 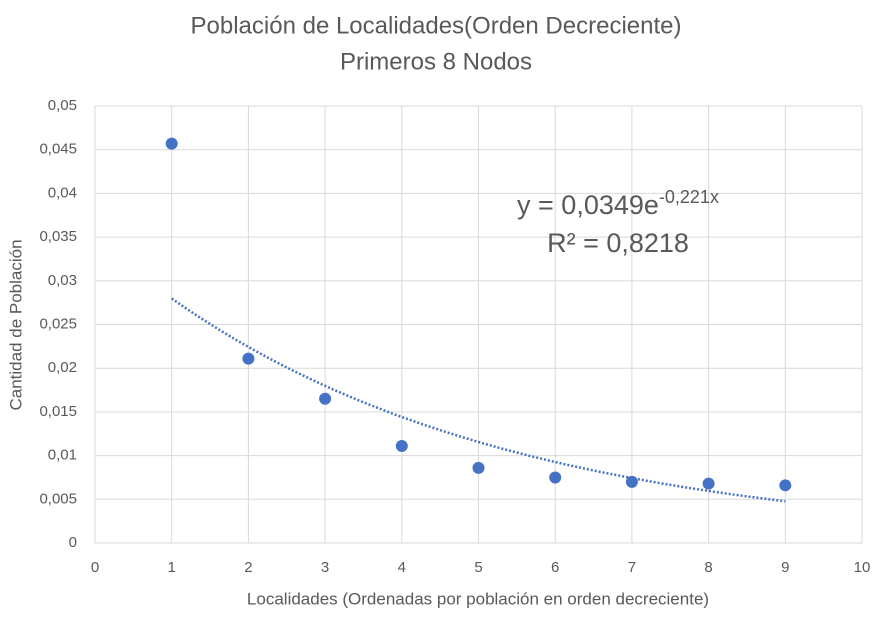 I want to click on x-tick-label: 7, so click(x=632, y=567).